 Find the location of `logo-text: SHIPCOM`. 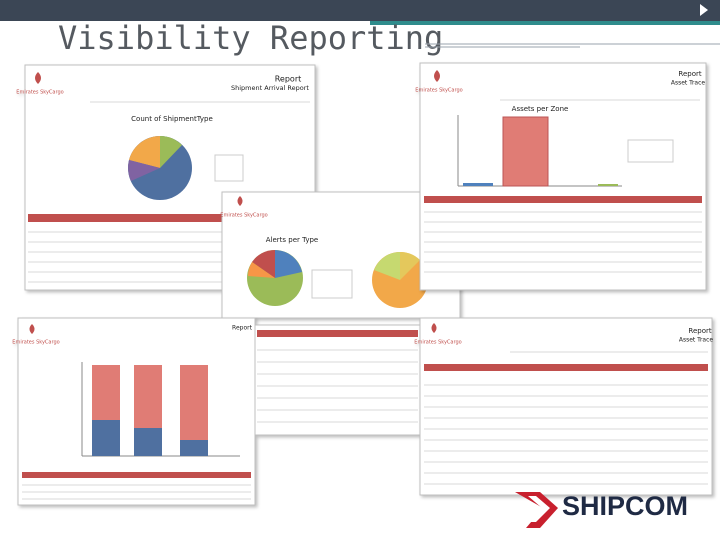

logo-text: SHIPCOM is located at coordinates (625, 506).